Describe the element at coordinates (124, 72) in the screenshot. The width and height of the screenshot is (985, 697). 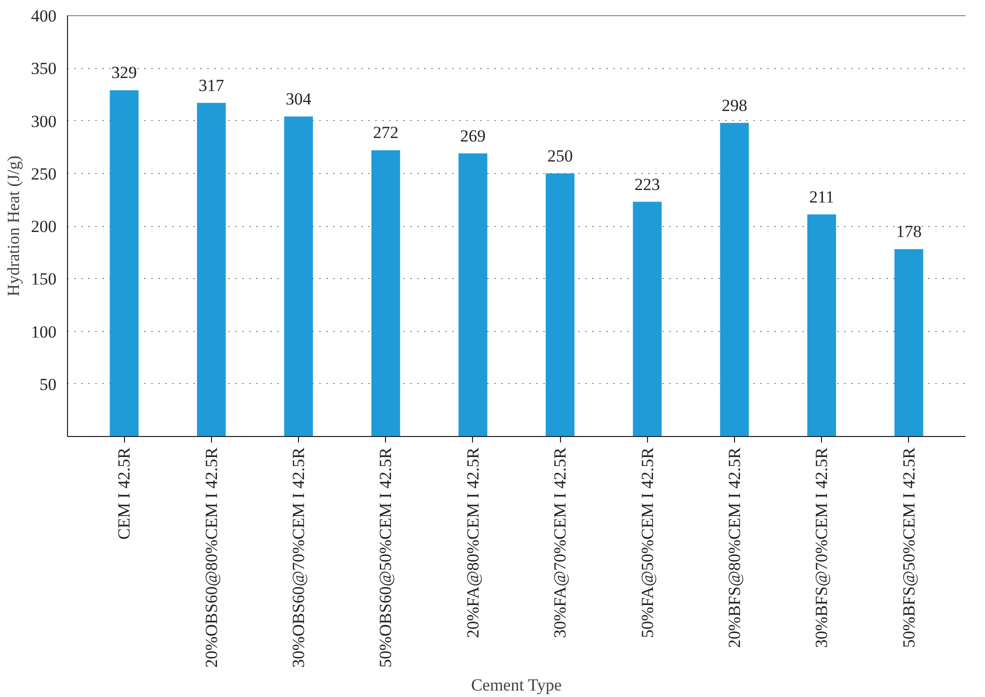
I see `data-label: 329` at that location.